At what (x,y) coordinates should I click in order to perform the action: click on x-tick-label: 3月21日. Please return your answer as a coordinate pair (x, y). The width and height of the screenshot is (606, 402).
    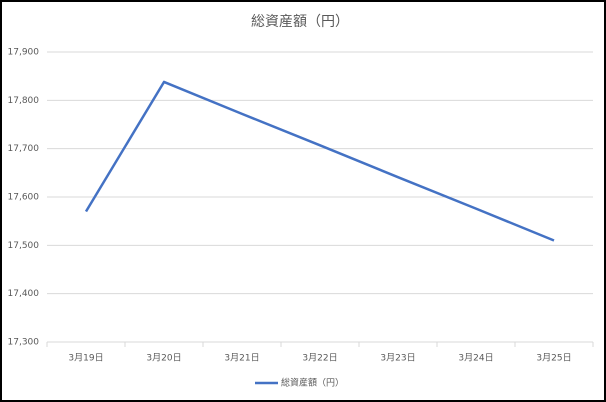
    Looking at the image, I should click on (241, 358).